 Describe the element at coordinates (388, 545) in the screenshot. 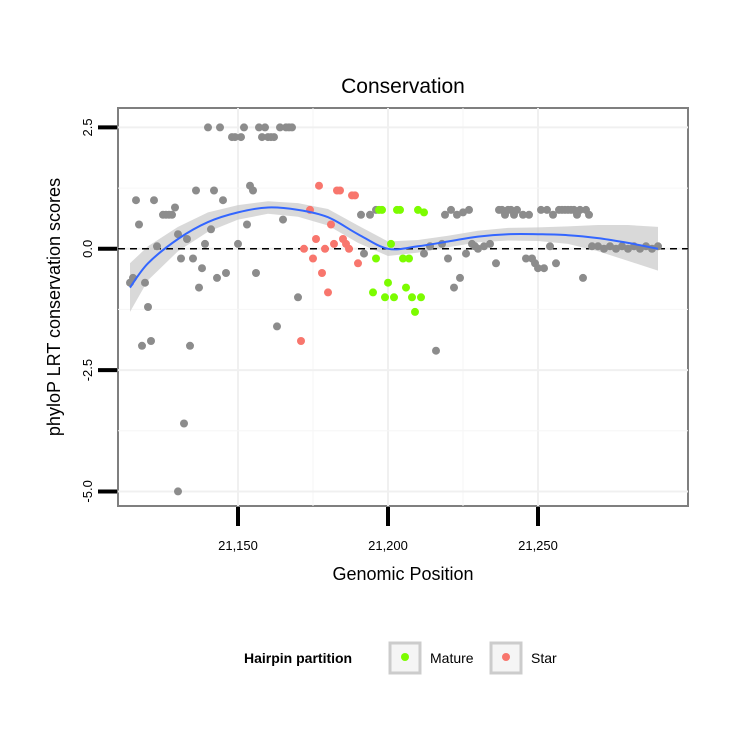

I see `x-tick-label: 21,200` at that location.